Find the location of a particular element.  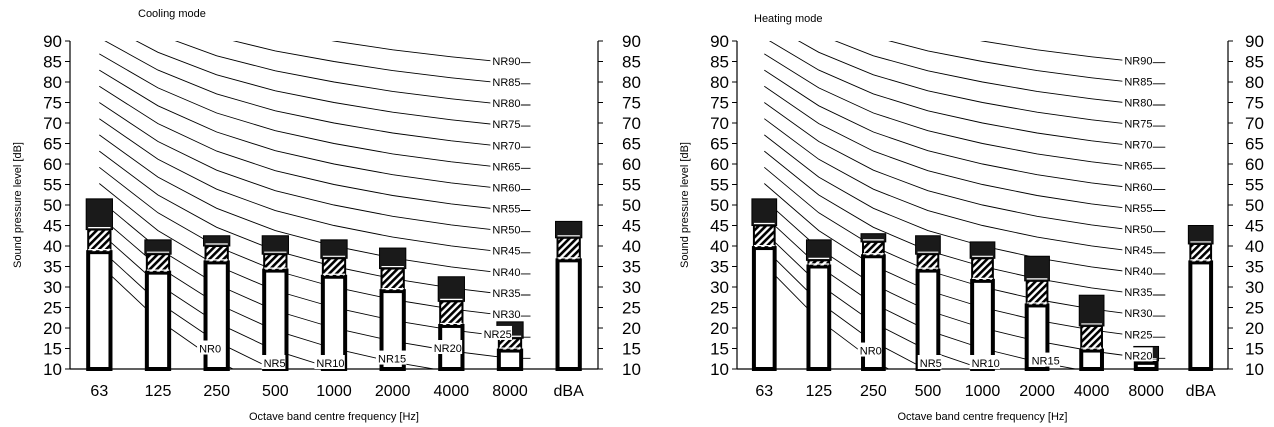

nr-label: NR75 is located at coordinates (1138, 125).